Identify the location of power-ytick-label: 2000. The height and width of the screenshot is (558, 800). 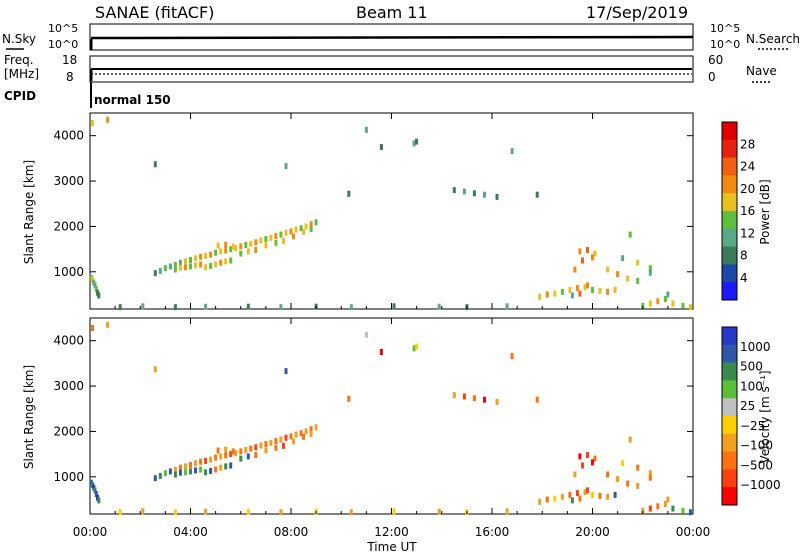
(68, 226).